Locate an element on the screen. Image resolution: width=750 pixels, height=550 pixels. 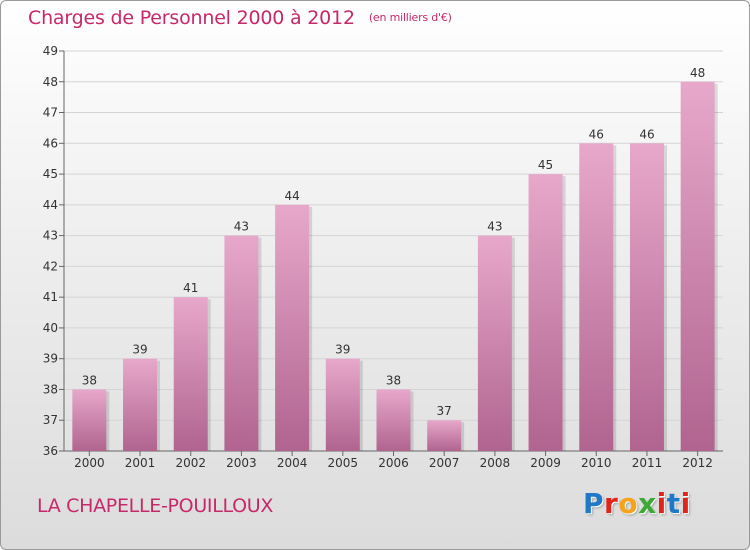
y-tick-label: 46 is located at coordinates (50, 143).